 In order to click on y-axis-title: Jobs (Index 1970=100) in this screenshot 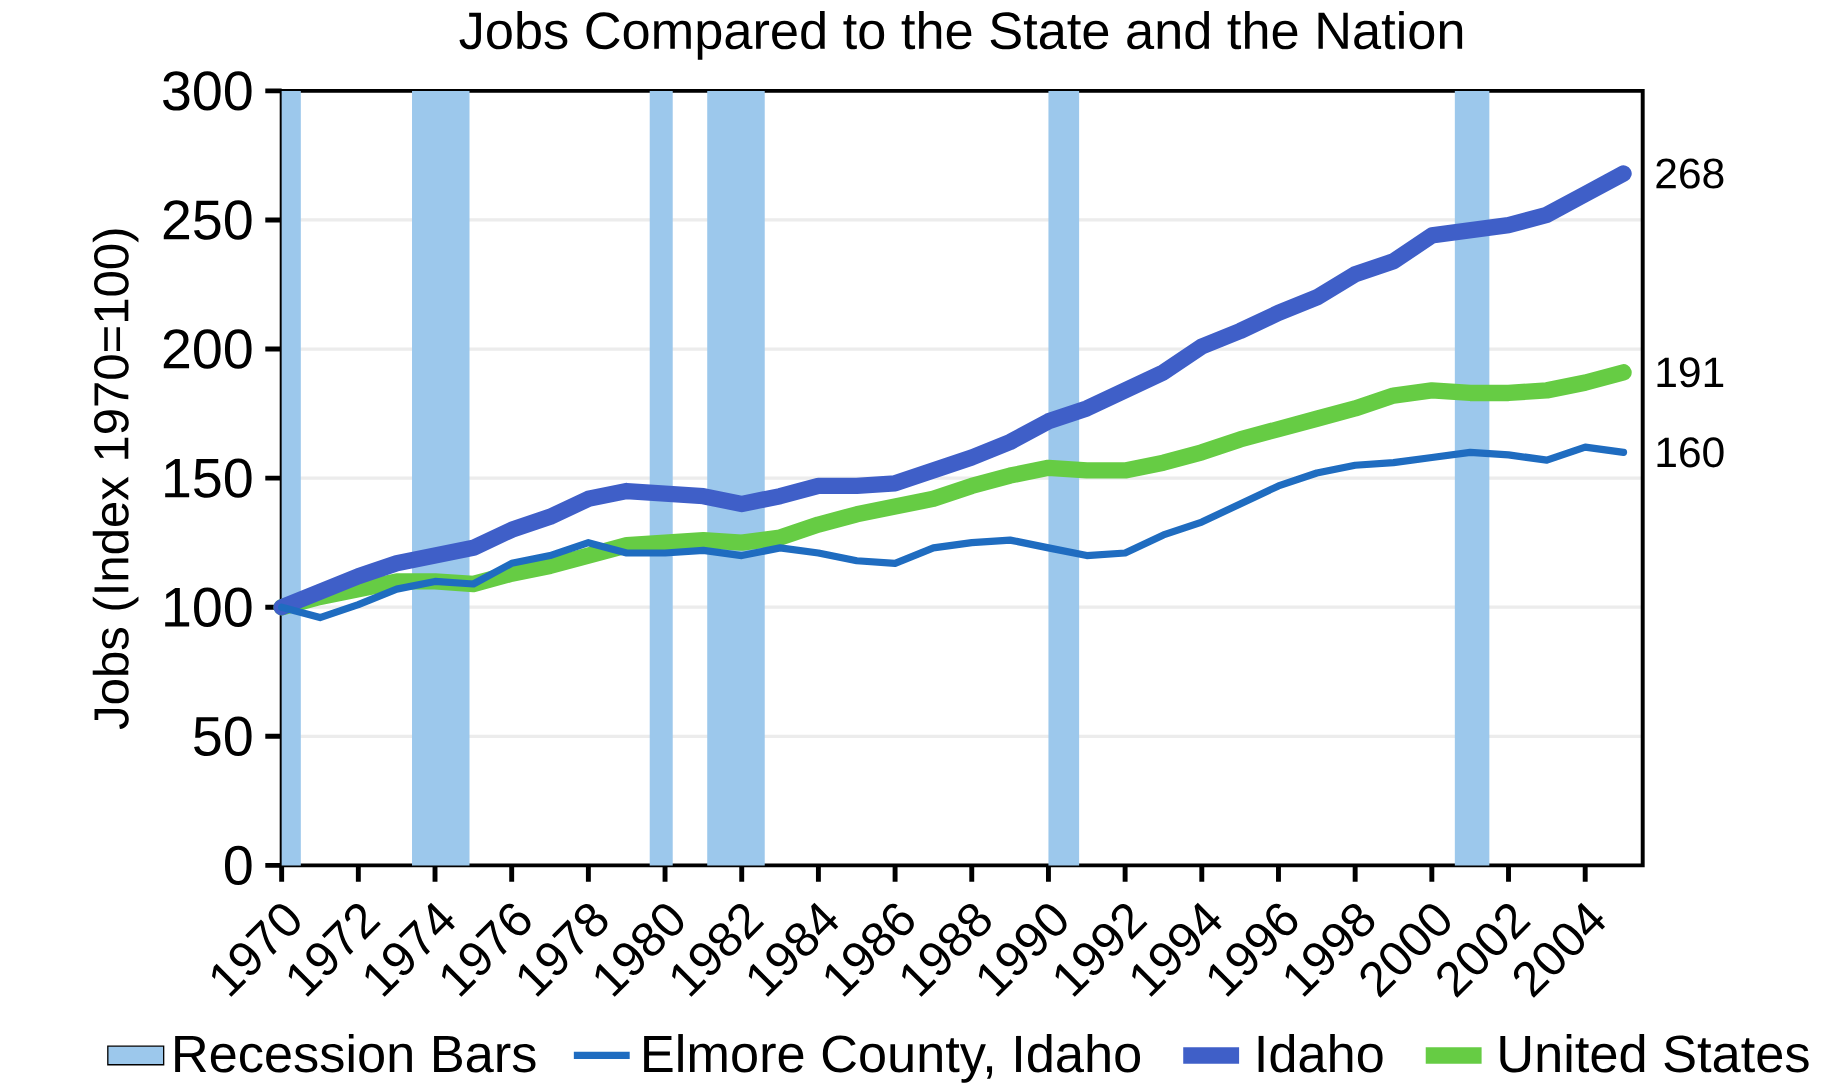, I will do `click(115, 479)`.